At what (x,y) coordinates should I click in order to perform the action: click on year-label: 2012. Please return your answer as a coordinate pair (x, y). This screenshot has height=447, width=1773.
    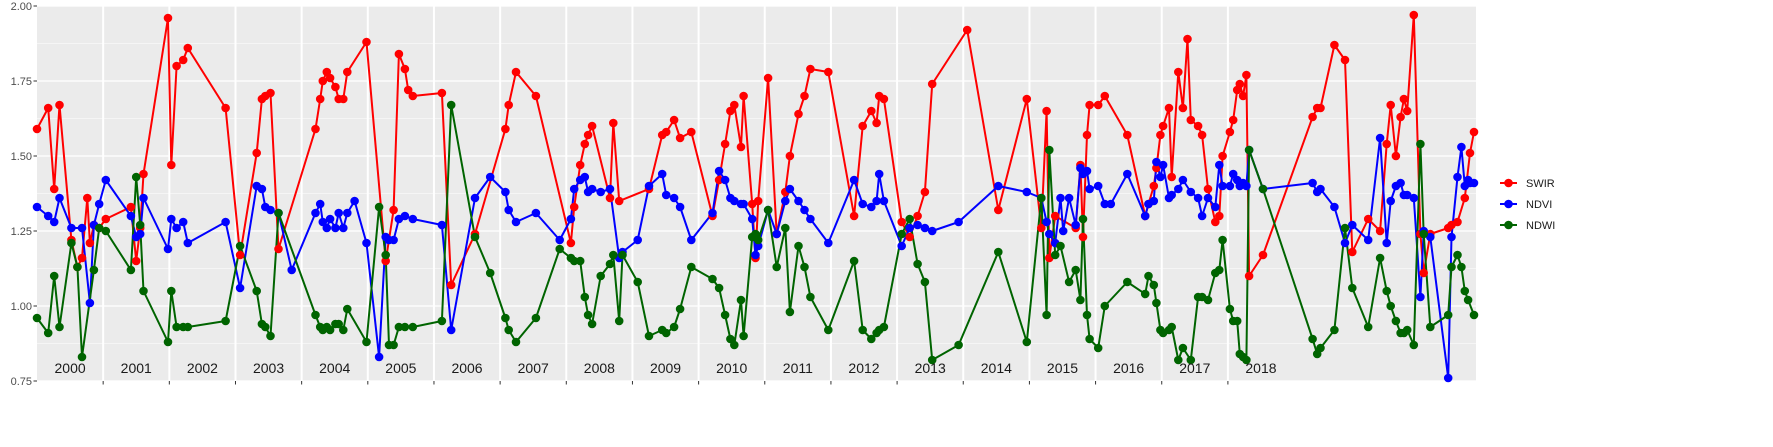
    Looking at the image, I should click on (863, 368).